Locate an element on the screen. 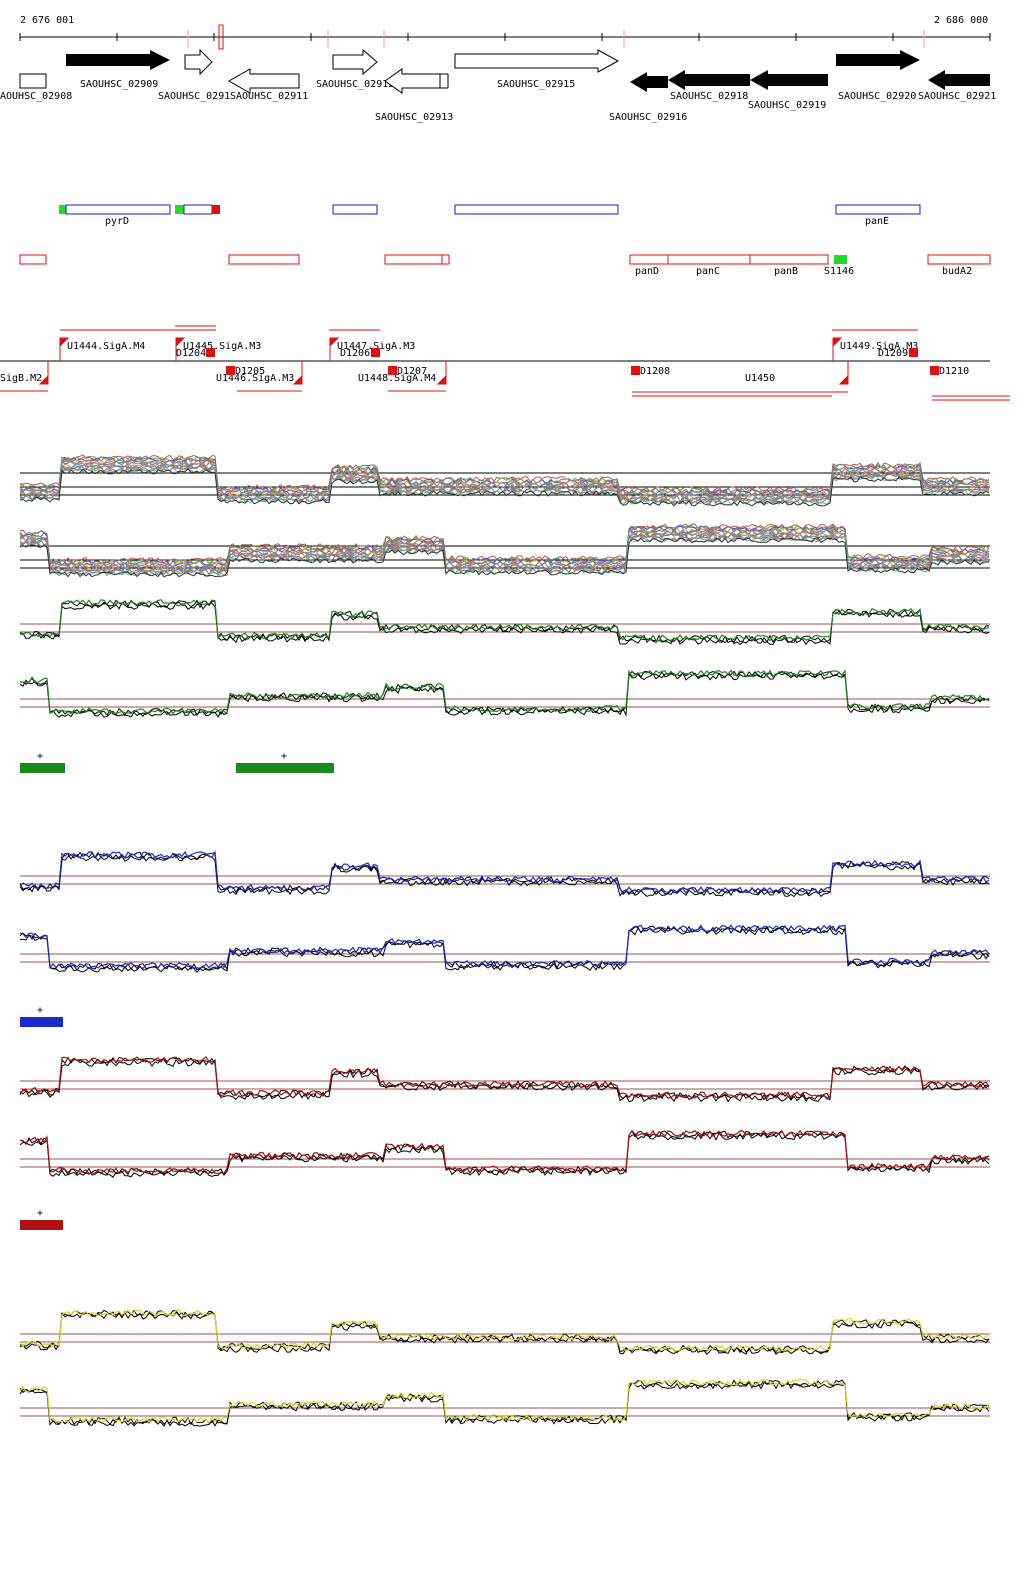 The image size is (1024, 1589). condition-bar-blue is located at coordinates (41, 1022).